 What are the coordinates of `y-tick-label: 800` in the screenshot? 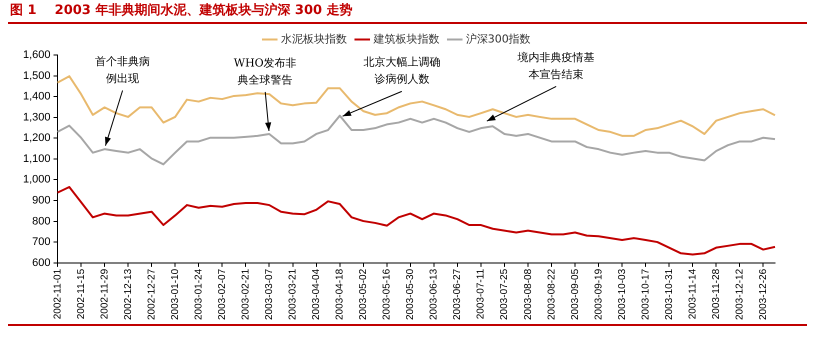 It's located at (41, 221).